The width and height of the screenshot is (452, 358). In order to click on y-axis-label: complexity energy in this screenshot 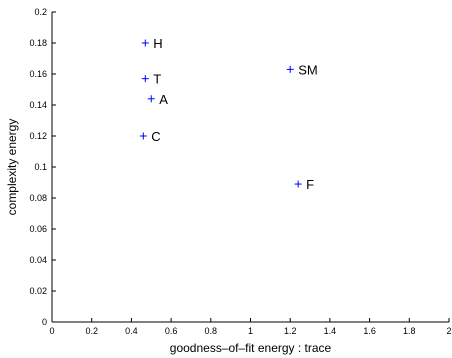, I will do `click(12, 167)`.